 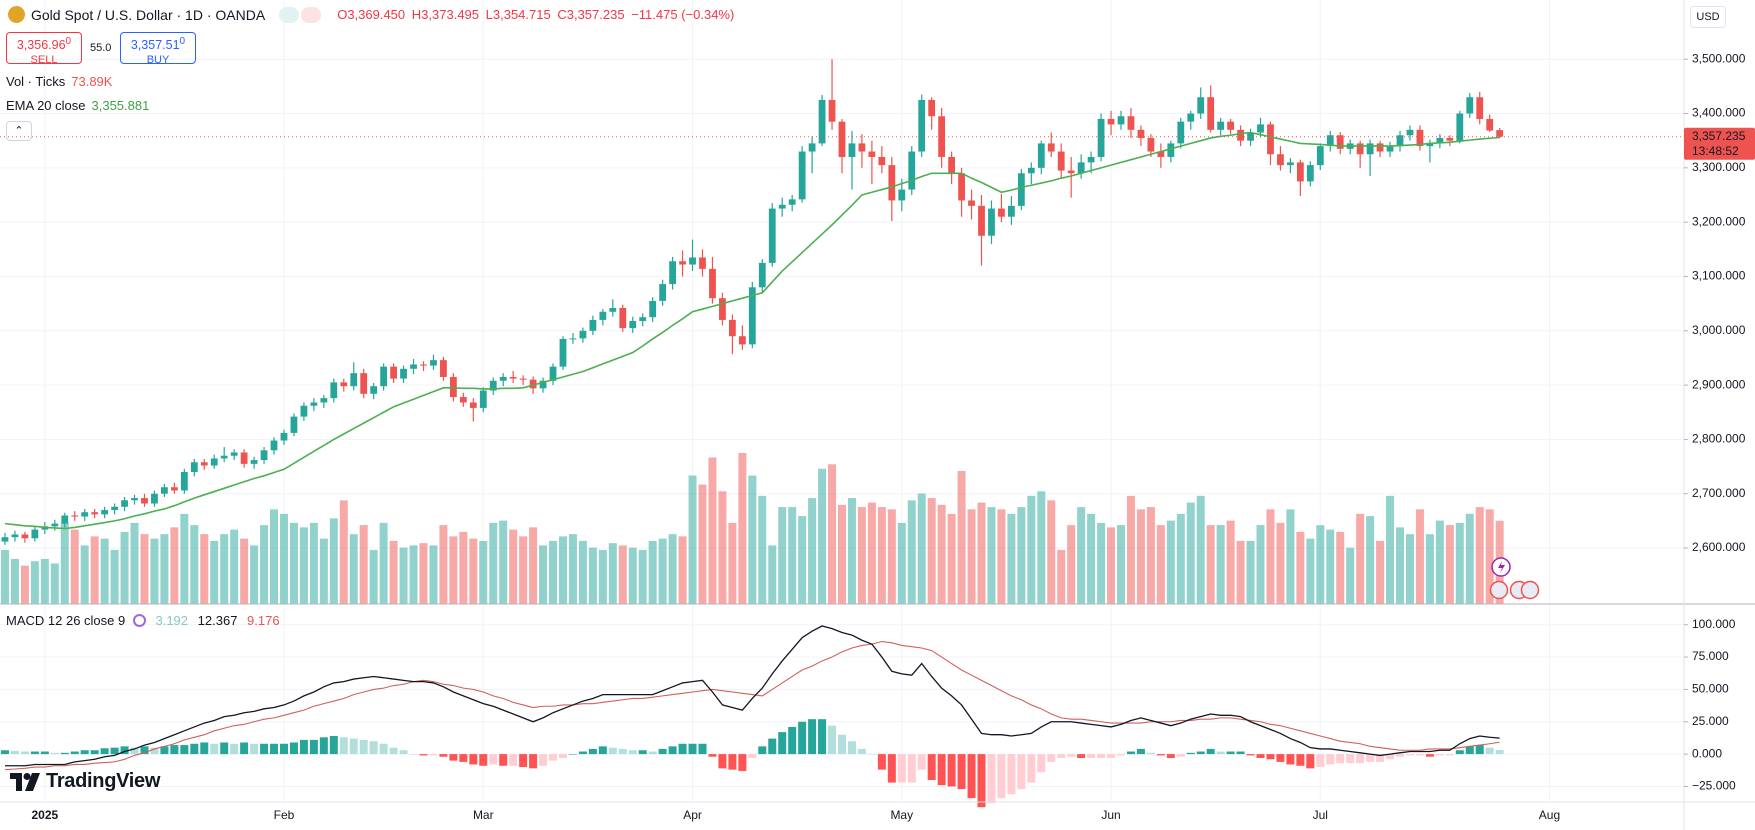 I want to click on x-tick-label: Jun, so click(x=1110, y=815).